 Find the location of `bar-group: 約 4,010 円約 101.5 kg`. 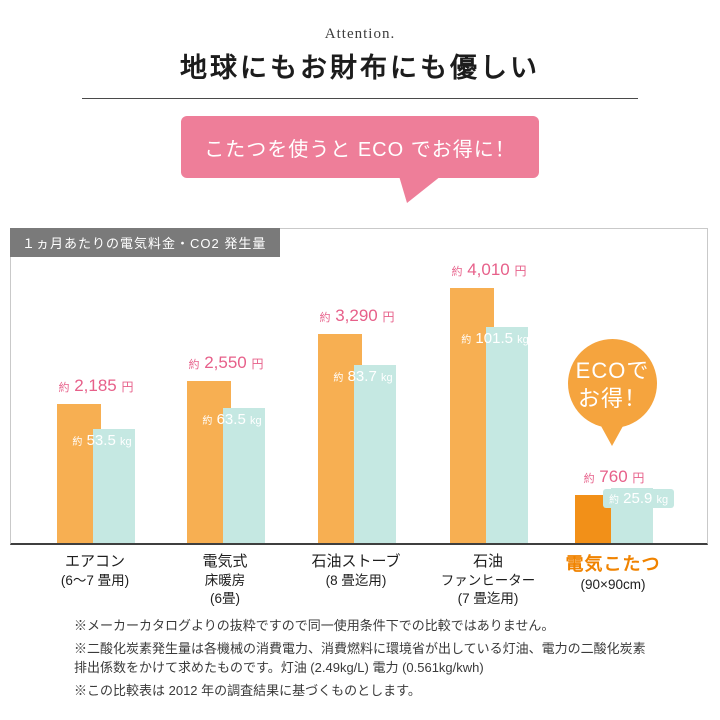

bar-group: 約 4,010 円約 101.5 kg is located at coordinates (489, 386).